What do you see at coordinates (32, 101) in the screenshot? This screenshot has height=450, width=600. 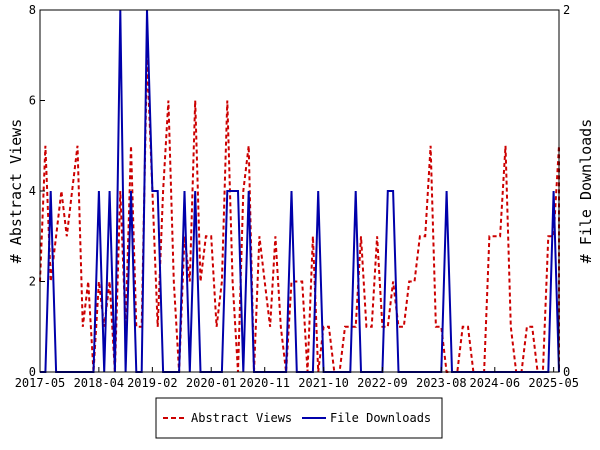 I see `left-tick-label: 6` at bounding box center [32, 101].